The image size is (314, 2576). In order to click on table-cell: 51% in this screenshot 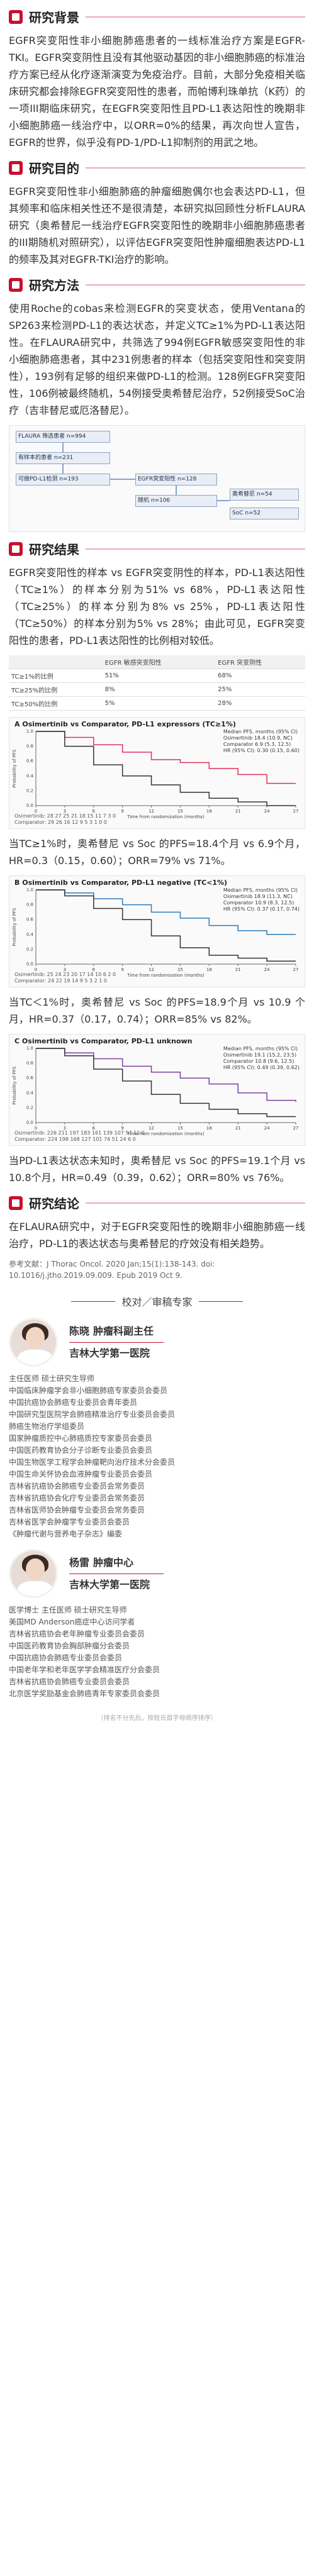, I will do `click(159, 676)`.